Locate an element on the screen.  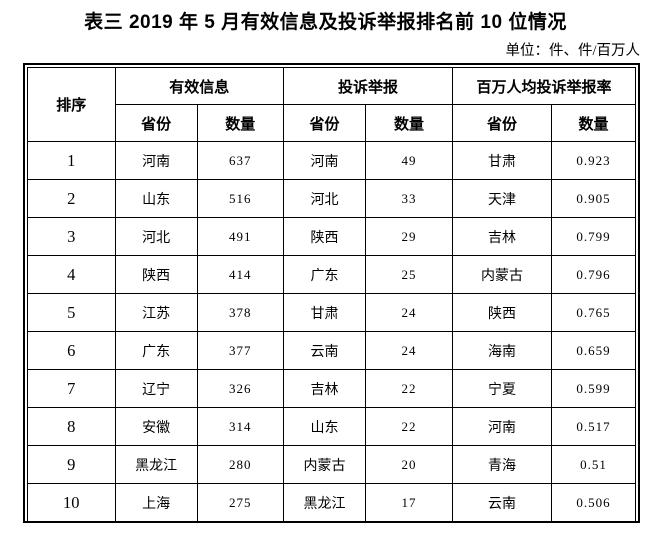
rate-province-cell: 天津 is located at coordinates (502, 198).